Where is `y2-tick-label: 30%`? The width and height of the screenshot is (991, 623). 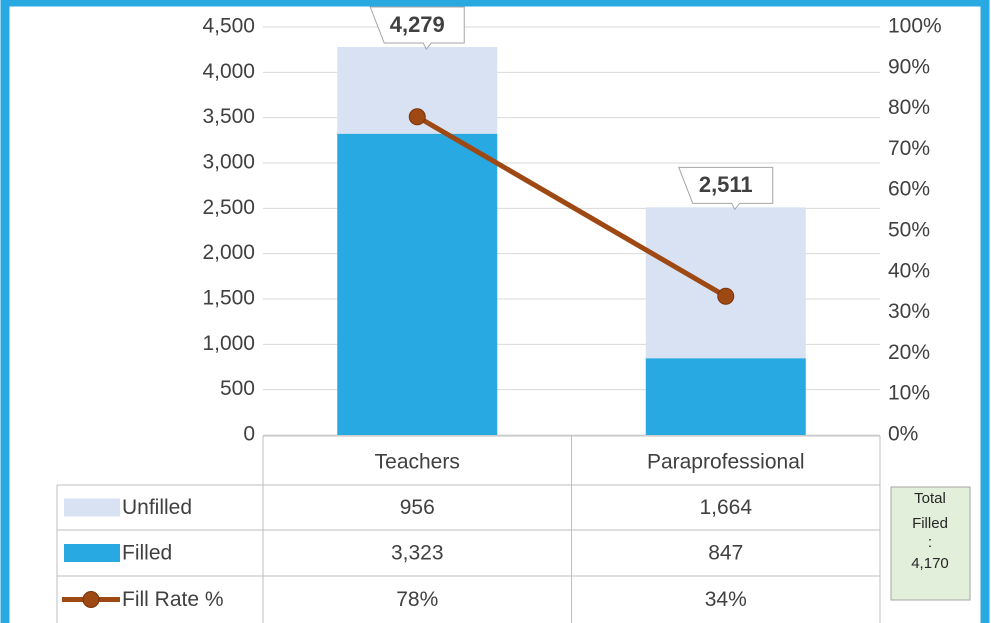
y2-tick-label: 30% is located at coordinates (909, 311).